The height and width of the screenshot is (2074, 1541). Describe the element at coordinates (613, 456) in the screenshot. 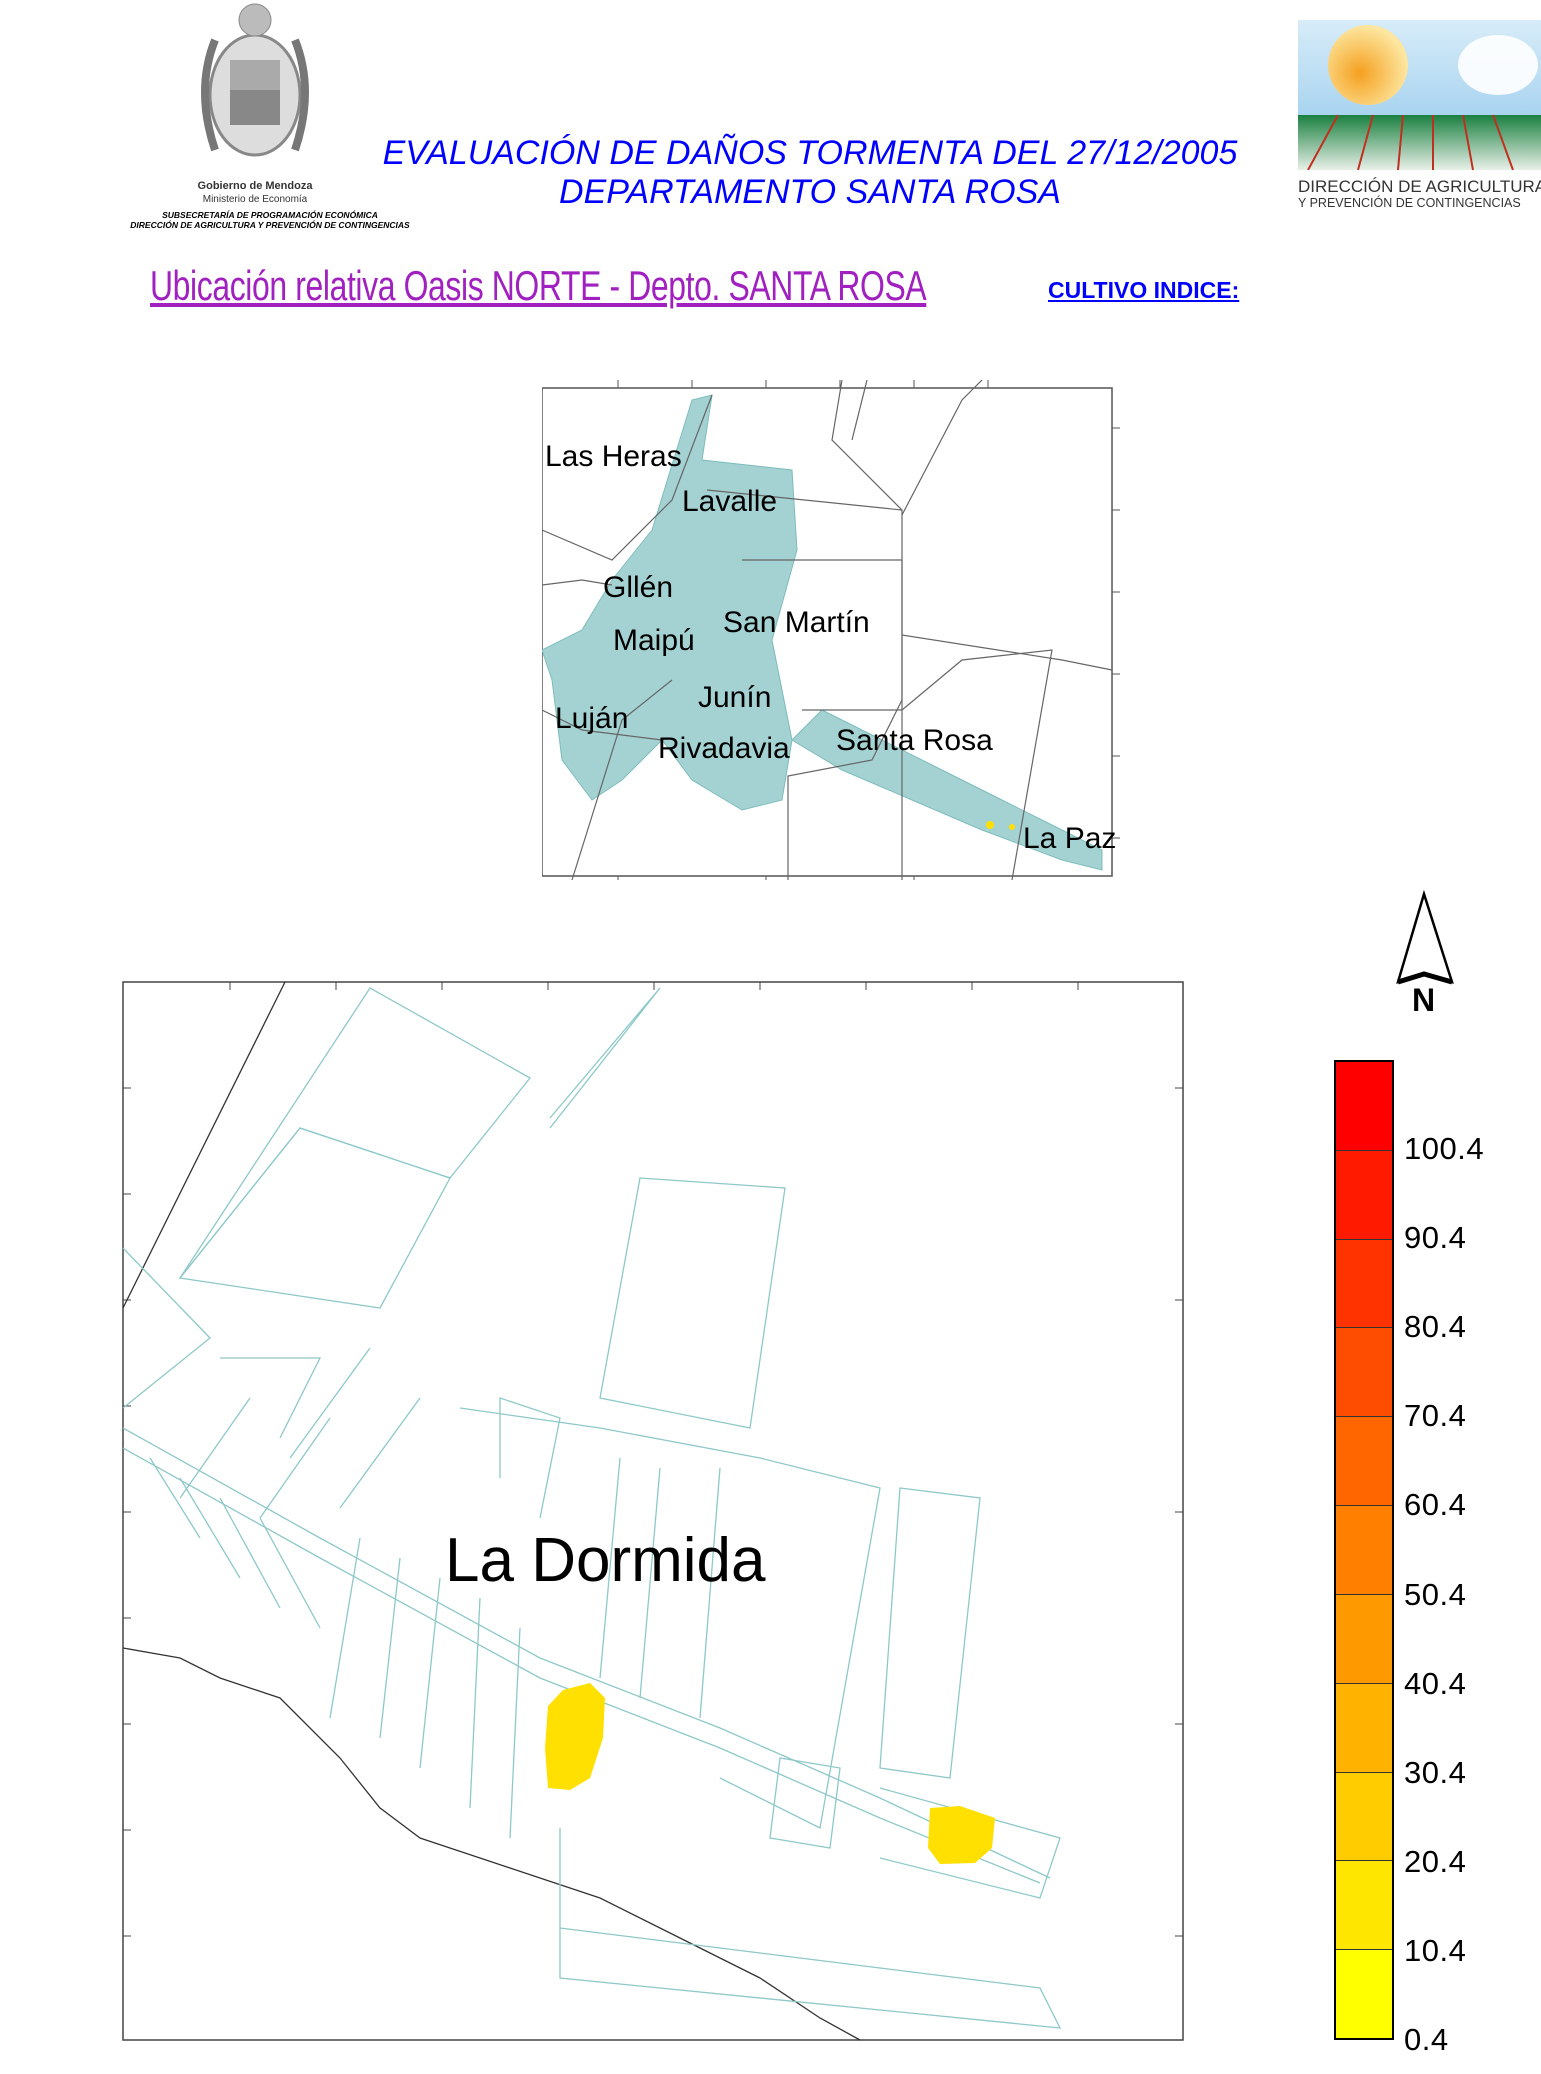

I see `label-las-heras: Las Heras` at that location.